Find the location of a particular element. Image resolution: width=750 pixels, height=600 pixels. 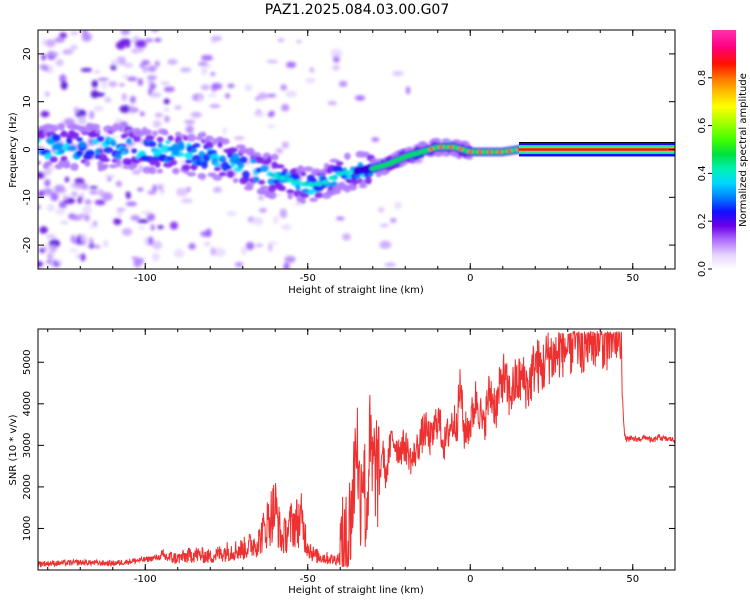

snr-xtick-label: 50 is located at coordinates (632, 579).